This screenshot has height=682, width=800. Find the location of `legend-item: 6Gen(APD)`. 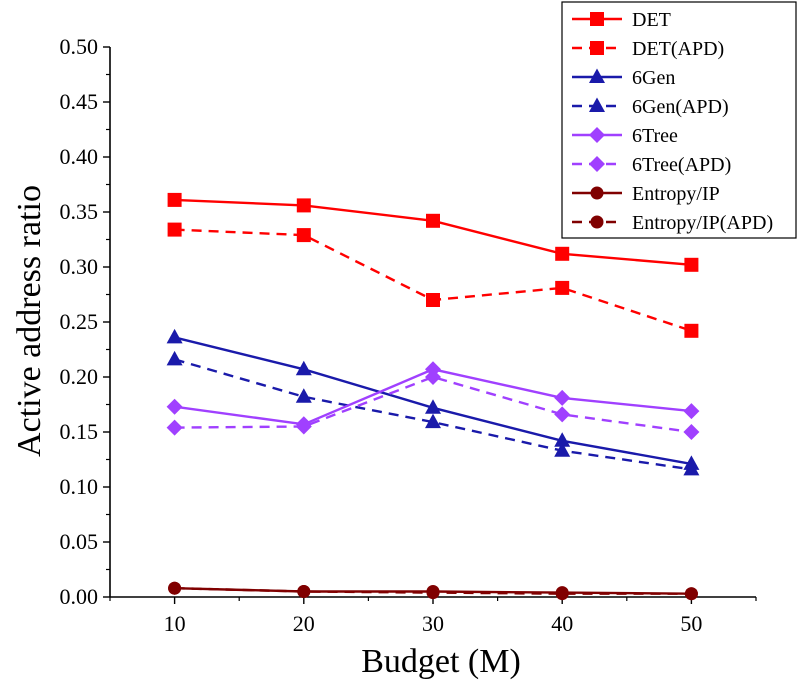

legend-item: 6Gen(APD) is located at coordinates (650, 107).